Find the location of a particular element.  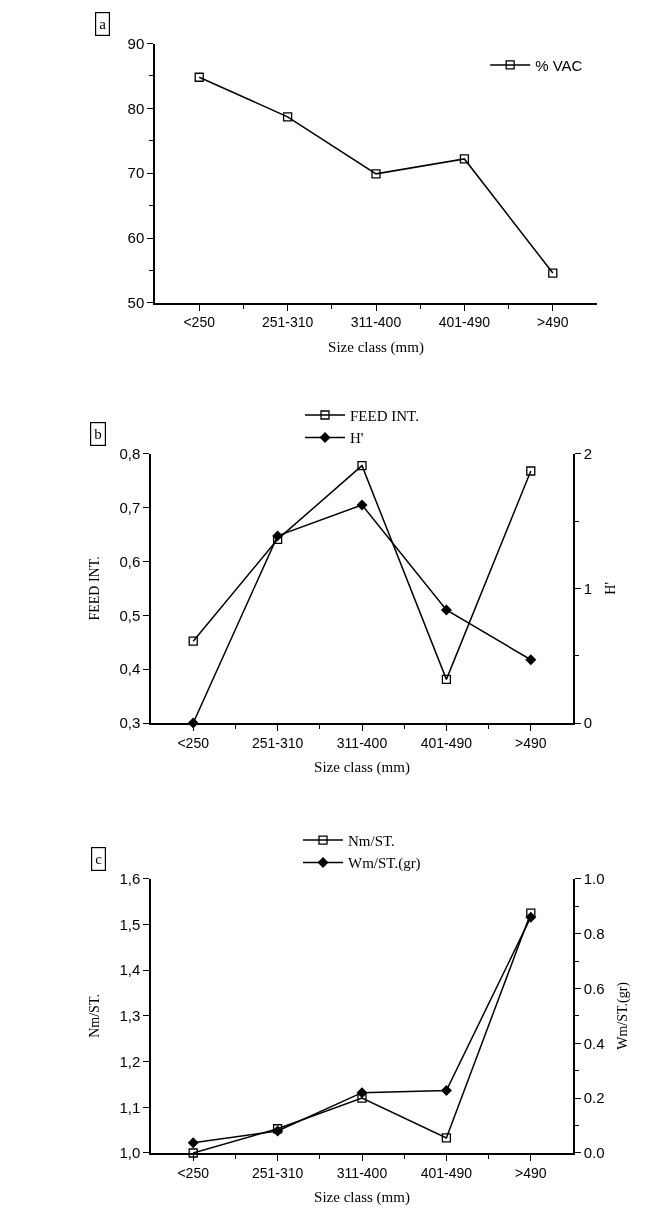

y-tick-label: 70 is located at coordinates (136, 173).